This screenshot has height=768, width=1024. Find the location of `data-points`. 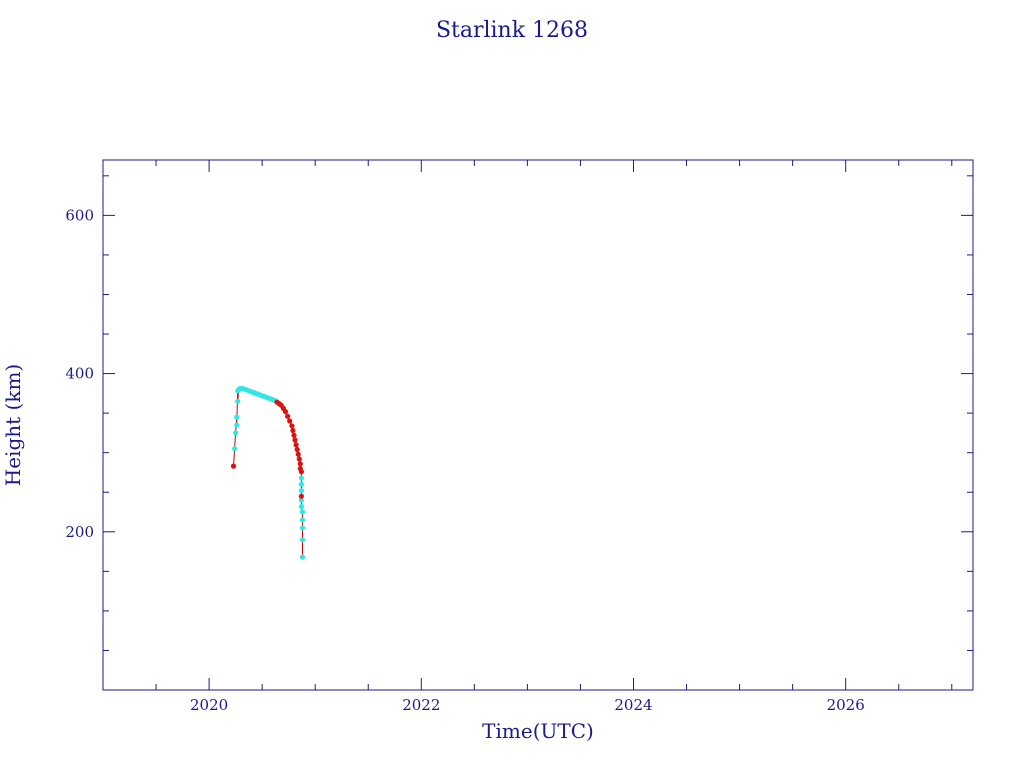

data-points is located at coordinates (268, 473).